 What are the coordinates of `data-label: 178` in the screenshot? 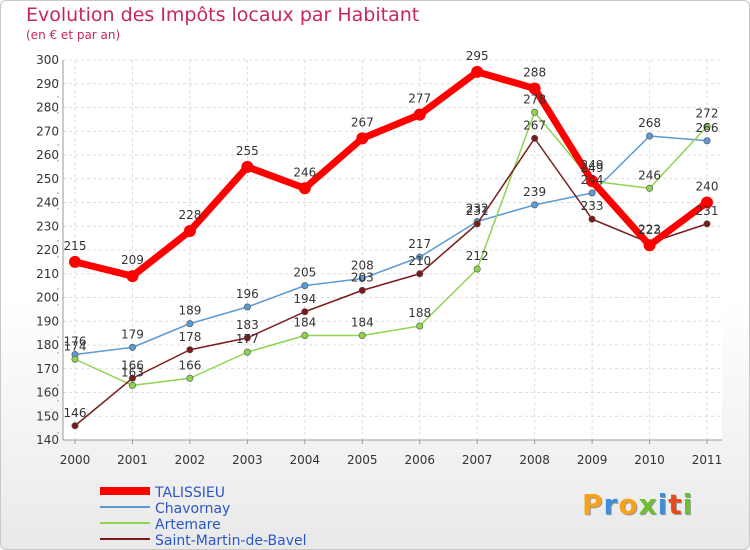 It's located at (189, 337).